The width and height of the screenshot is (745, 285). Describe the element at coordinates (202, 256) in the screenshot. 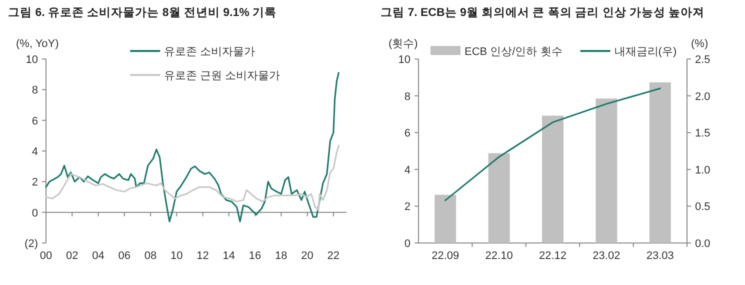

I see `x-tick-label: 12` at that location.